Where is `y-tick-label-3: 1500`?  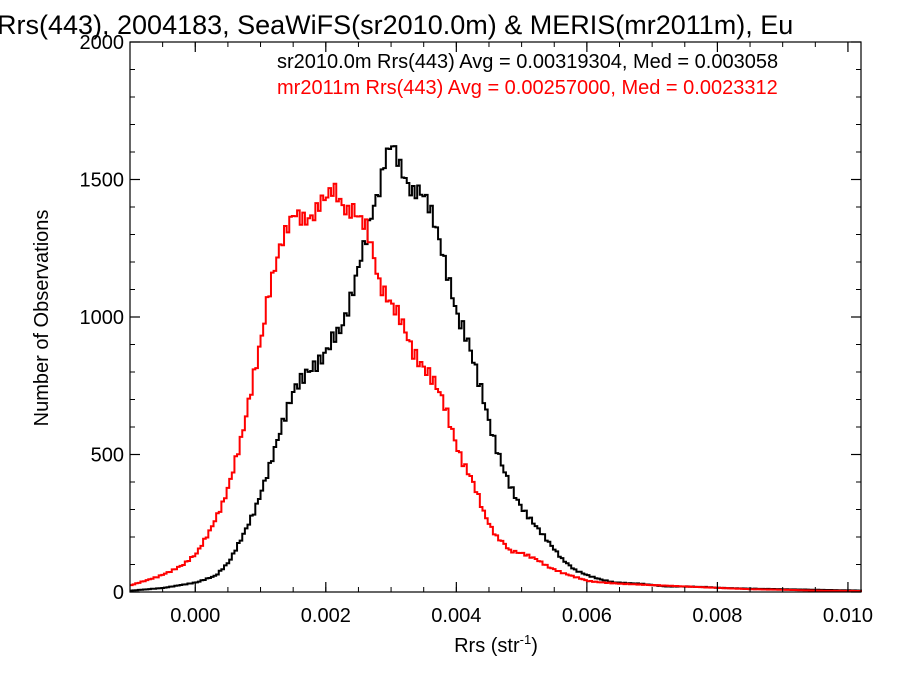
y-tick-label-3: 1500 is located at coordinates (102, 181).